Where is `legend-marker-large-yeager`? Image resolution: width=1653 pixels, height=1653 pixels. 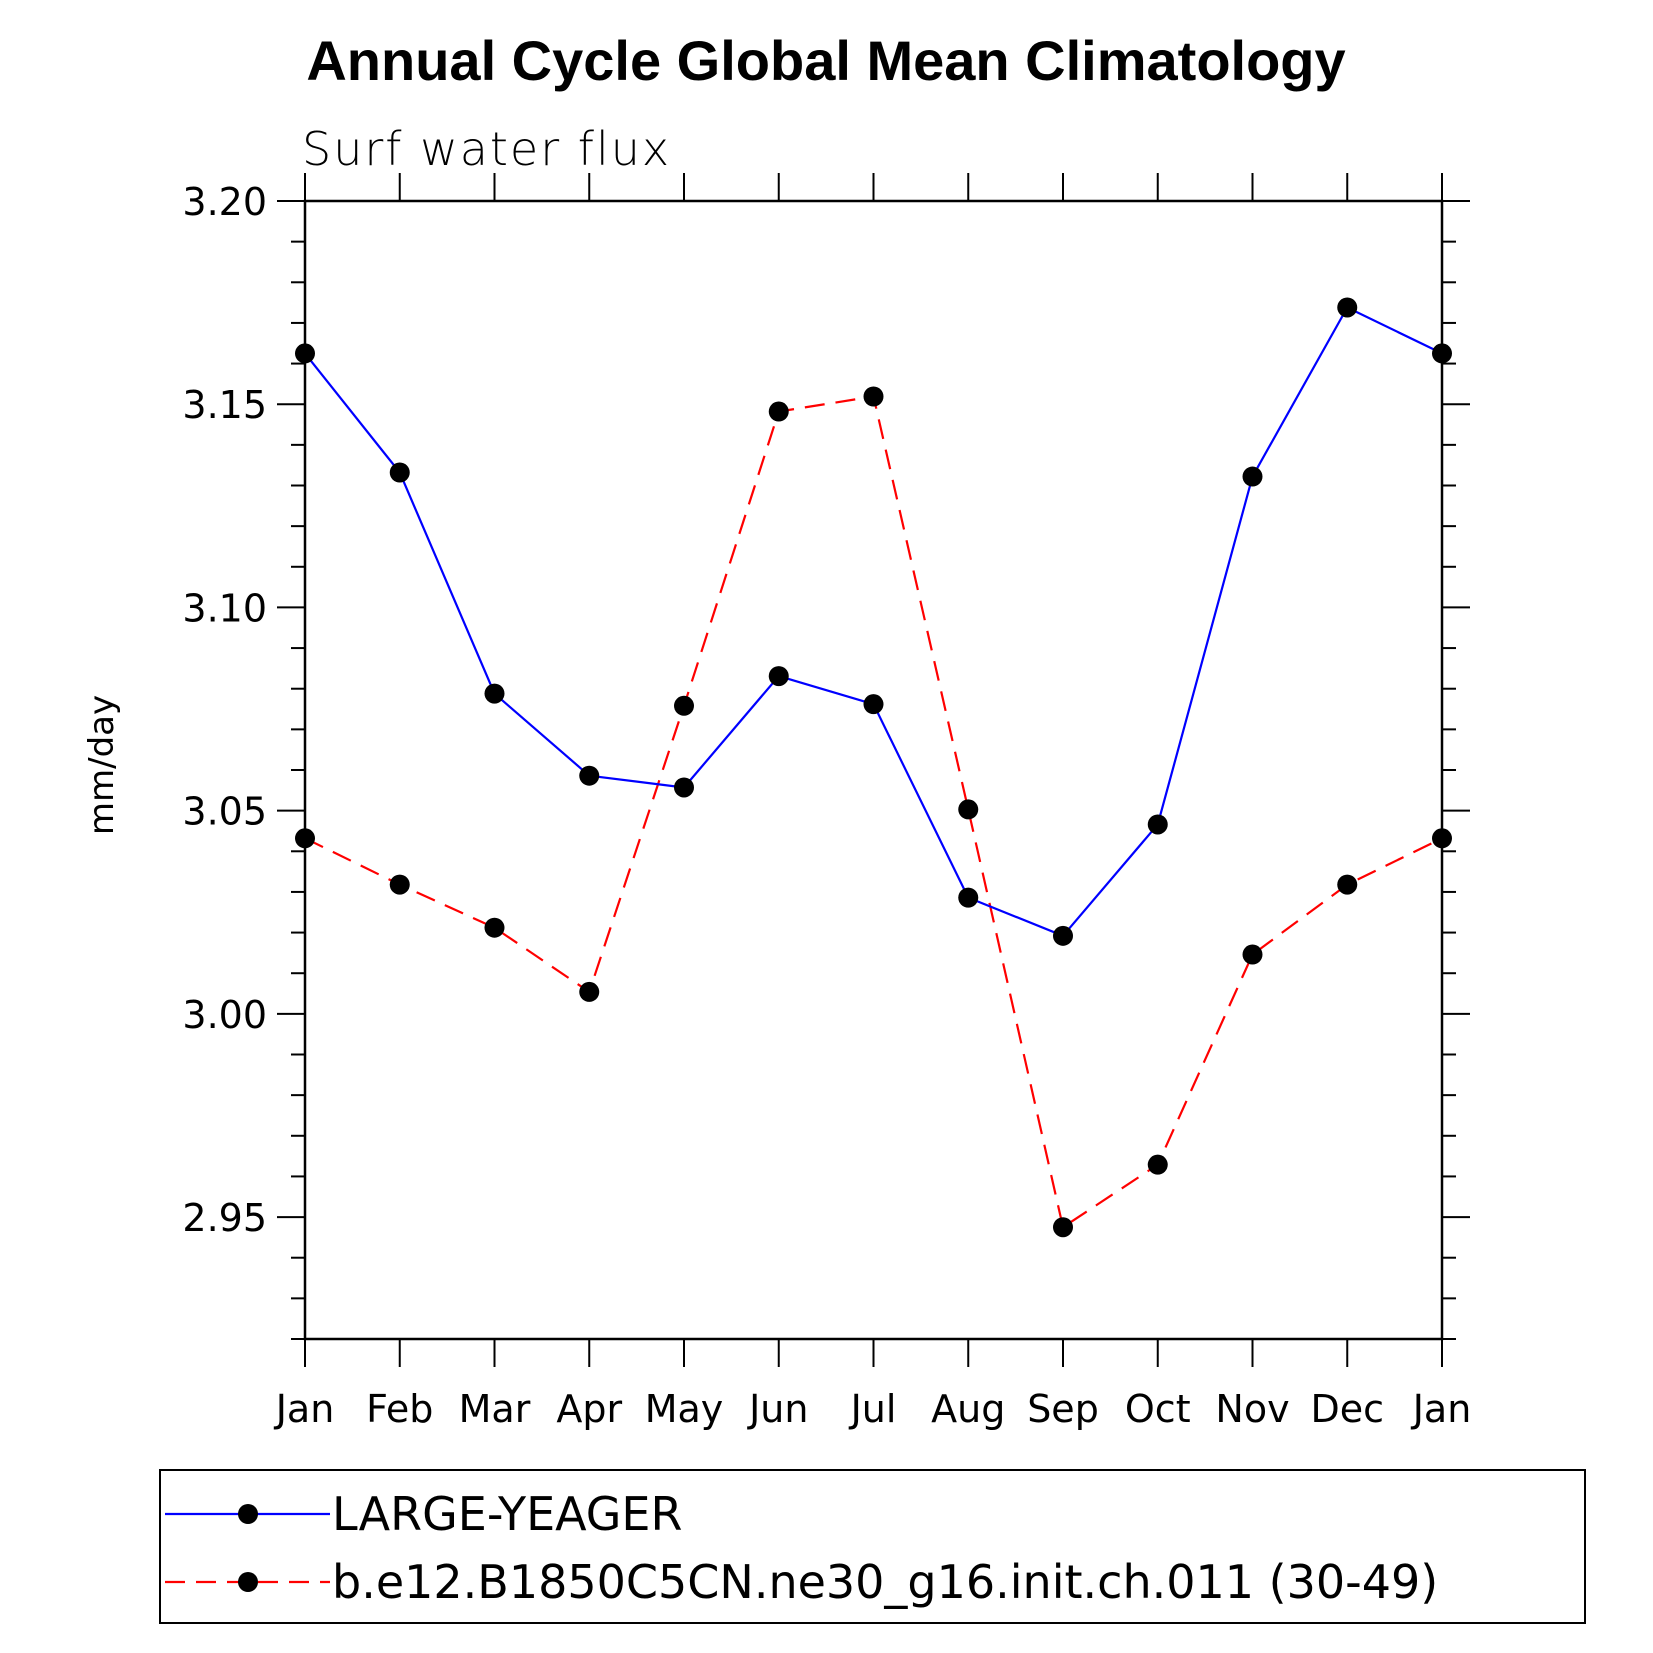 legend-marker-large-yeager is located at coordinates (248, 1514).